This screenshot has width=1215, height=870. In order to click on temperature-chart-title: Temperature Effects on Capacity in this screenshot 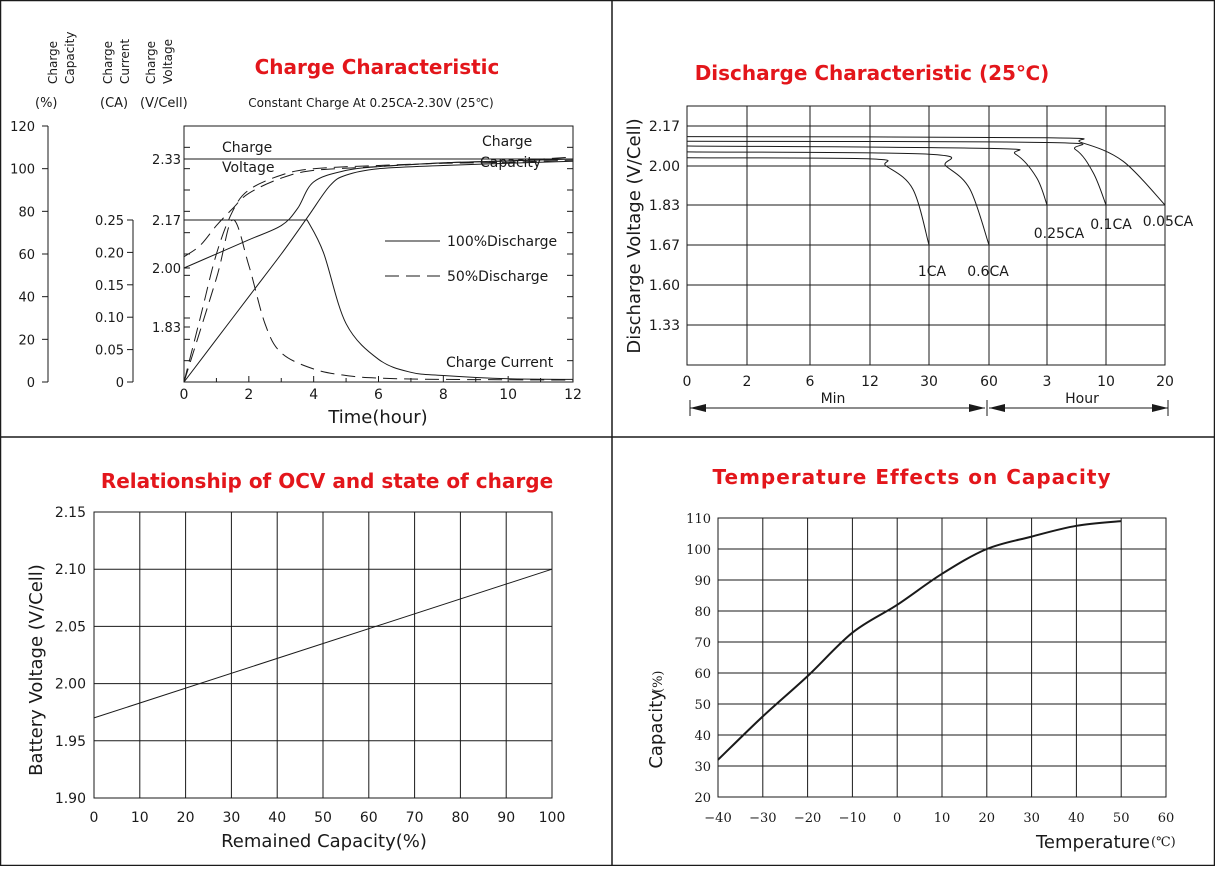, I will do `click(912, 477)`.